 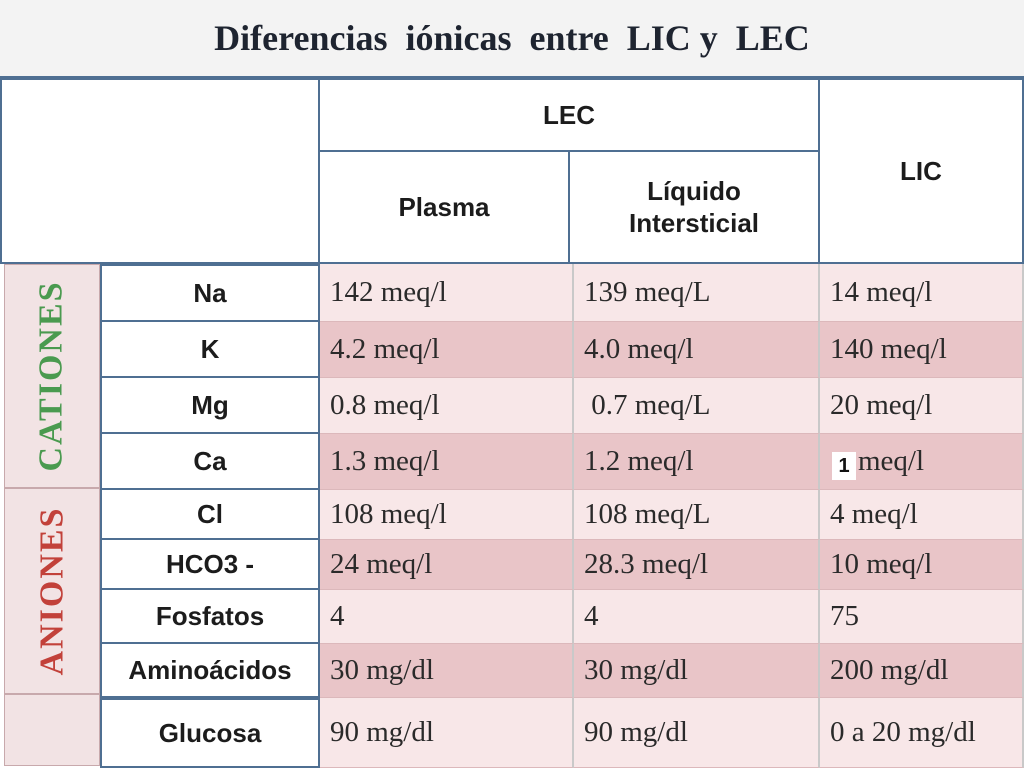 I want to click on row-label: Fosfatos, so click(x=210, y=616).